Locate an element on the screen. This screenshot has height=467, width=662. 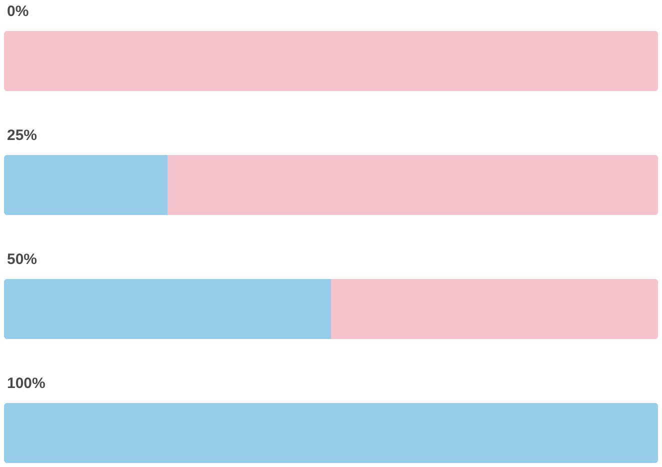
y-tick-label: 100% is located at coordinates (26, 383).